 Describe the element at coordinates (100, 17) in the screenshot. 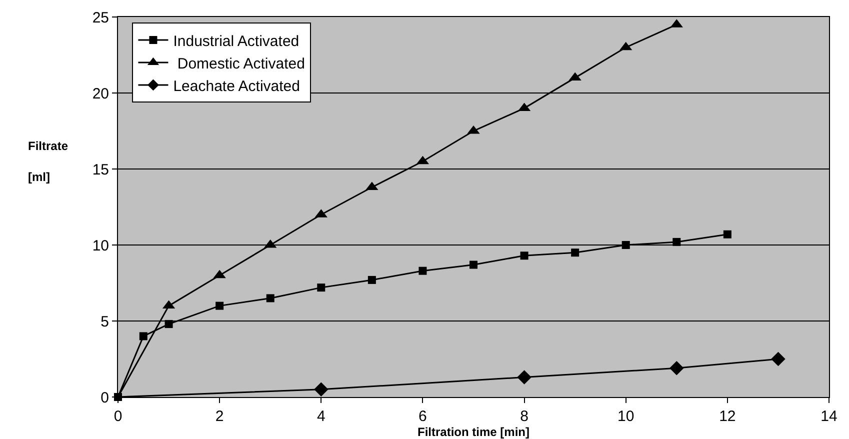

I see `y-tick-label: 25` at that location.